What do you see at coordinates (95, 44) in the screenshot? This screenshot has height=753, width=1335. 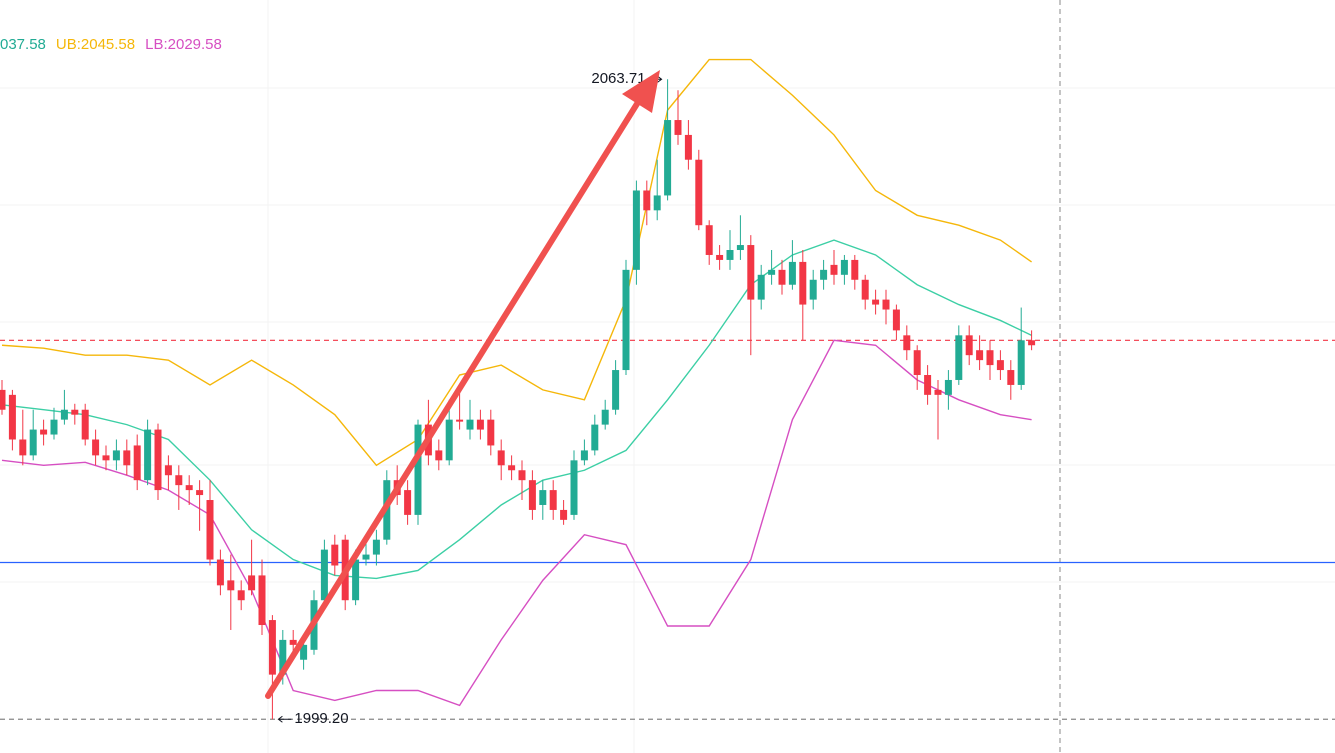 I see `legend-entry: UB:2045.58` at bounding box center [95, 44].